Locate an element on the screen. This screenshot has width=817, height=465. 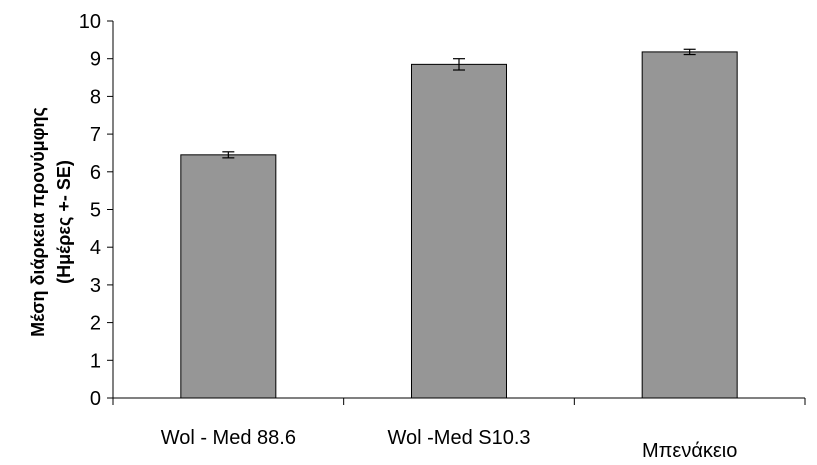
y-tick-label: 6 is located at coordinates (95, 173).